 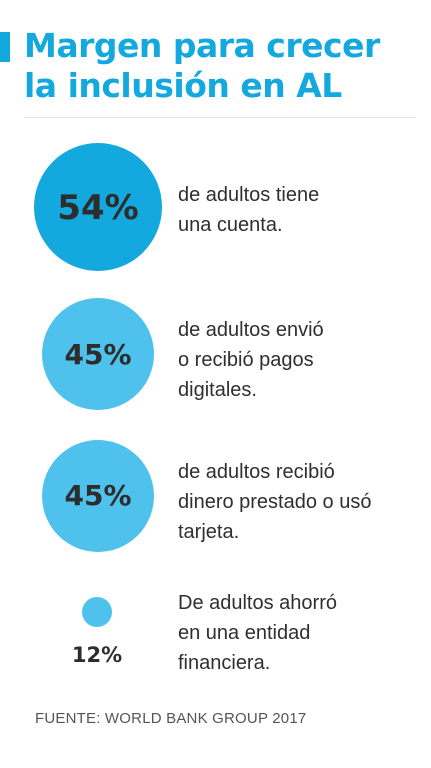 I want to click on stat-circle-accounts, so click(x=98, y=207).